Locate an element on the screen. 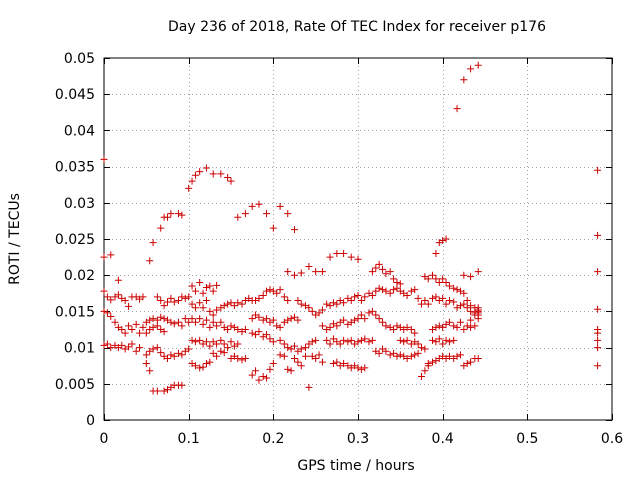 This screenshot has width=640, height=480. y-tick-label: 0.025 is located at coordinates (75, 240).